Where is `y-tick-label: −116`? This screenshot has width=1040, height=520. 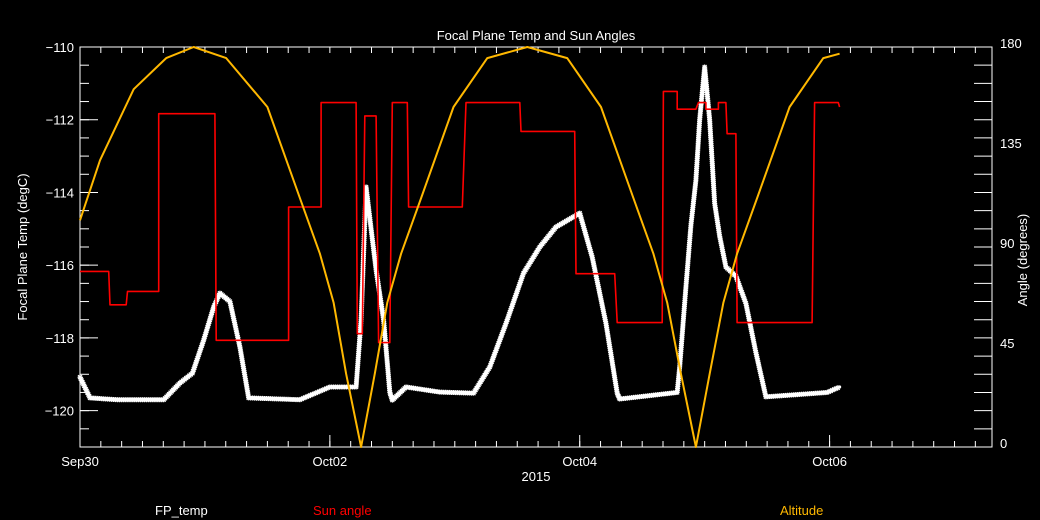 y-tick-label: −116 is located at coordinates (60, 265).